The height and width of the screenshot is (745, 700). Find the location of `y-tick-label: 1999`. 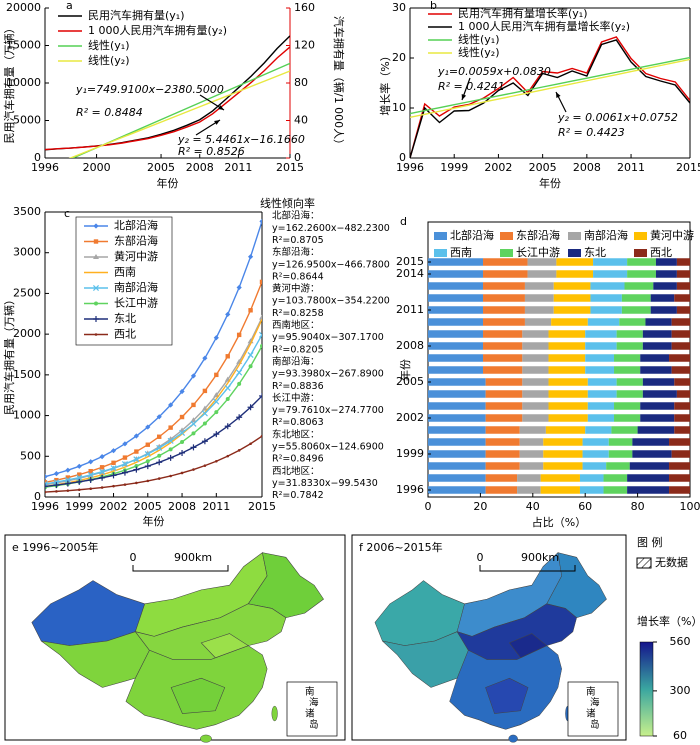

y-tick-label: 1999 is located at coordinates (410, 453).